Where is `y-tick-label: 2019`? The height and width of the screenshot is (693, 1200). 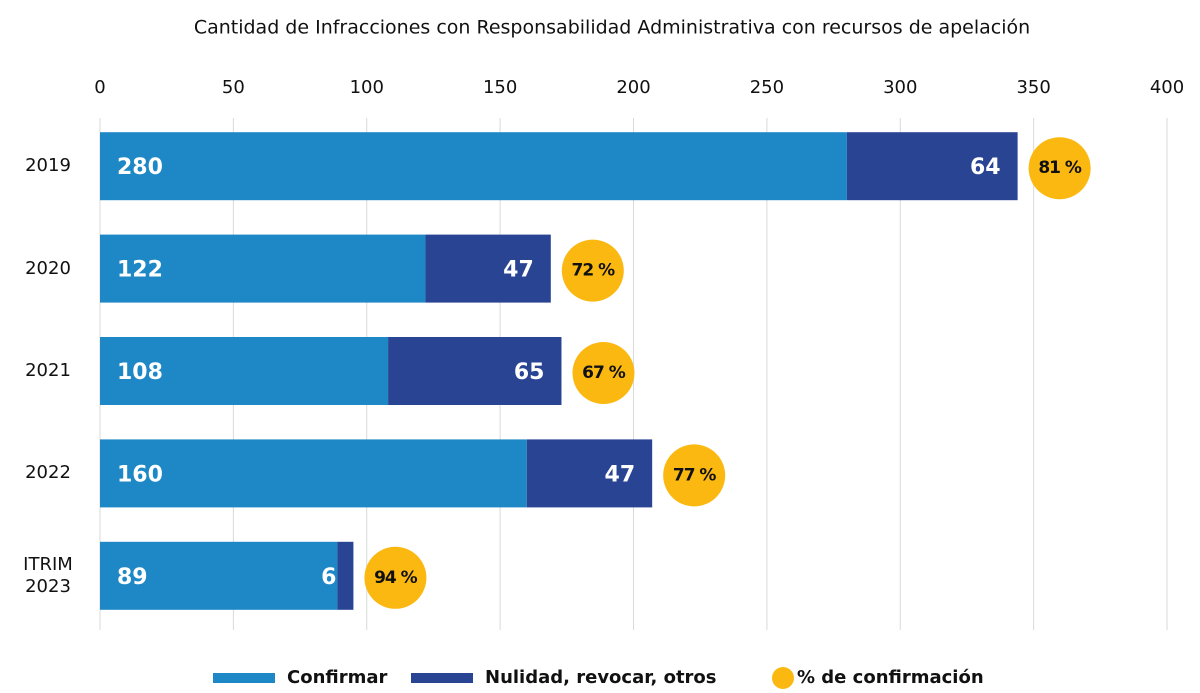
y-tick-label: 2019 is located at coordinates (48, 166).